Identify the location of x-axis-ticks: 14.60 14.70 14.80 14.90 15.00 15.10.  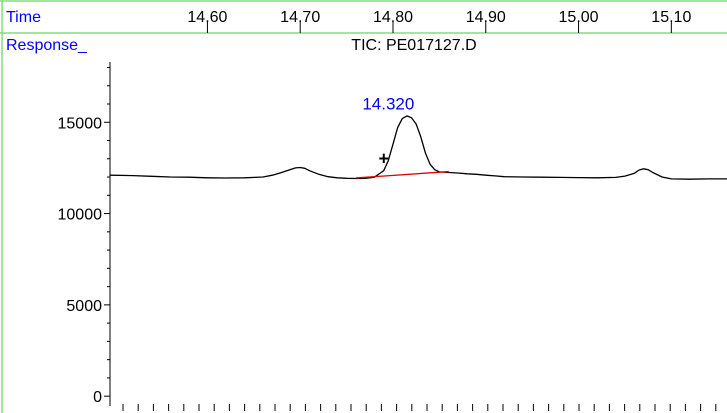
(439, 21).